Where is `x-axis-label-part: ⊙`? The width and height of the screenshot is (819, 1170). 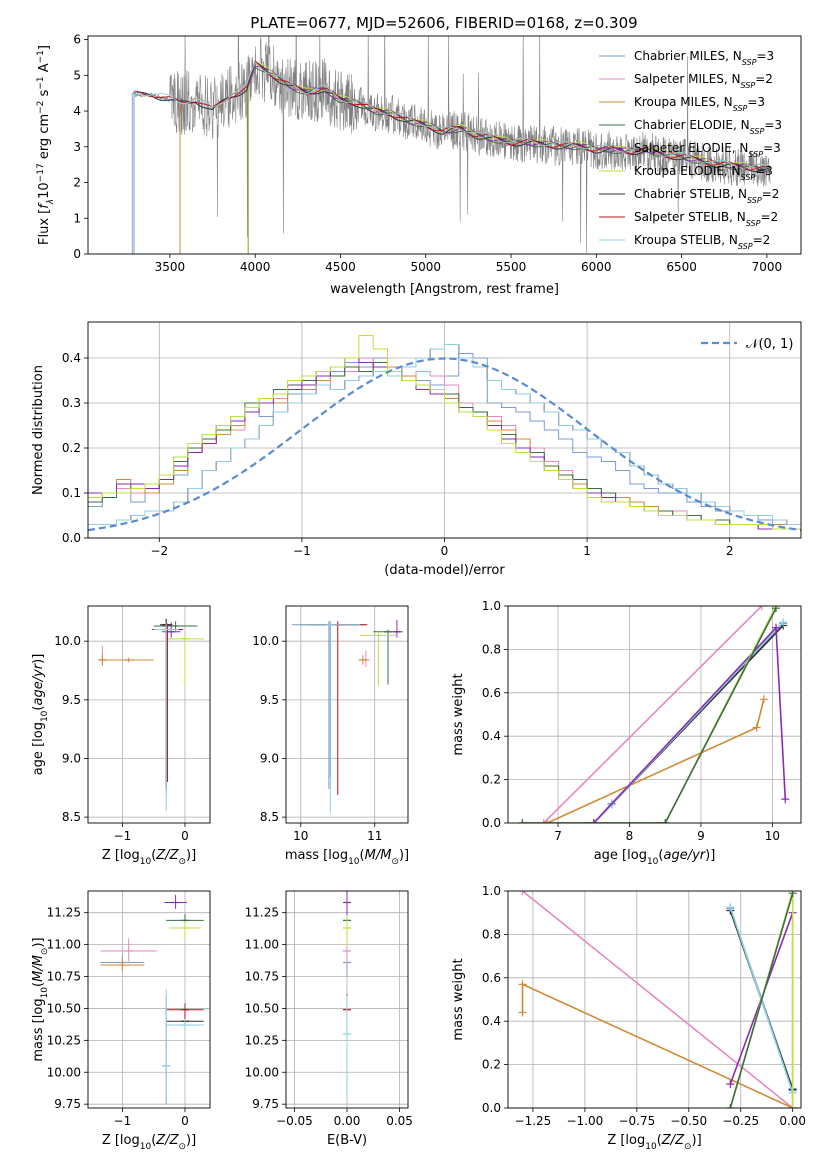
x-axis-label-part: ⊙ is located at coordinates (182, 862).